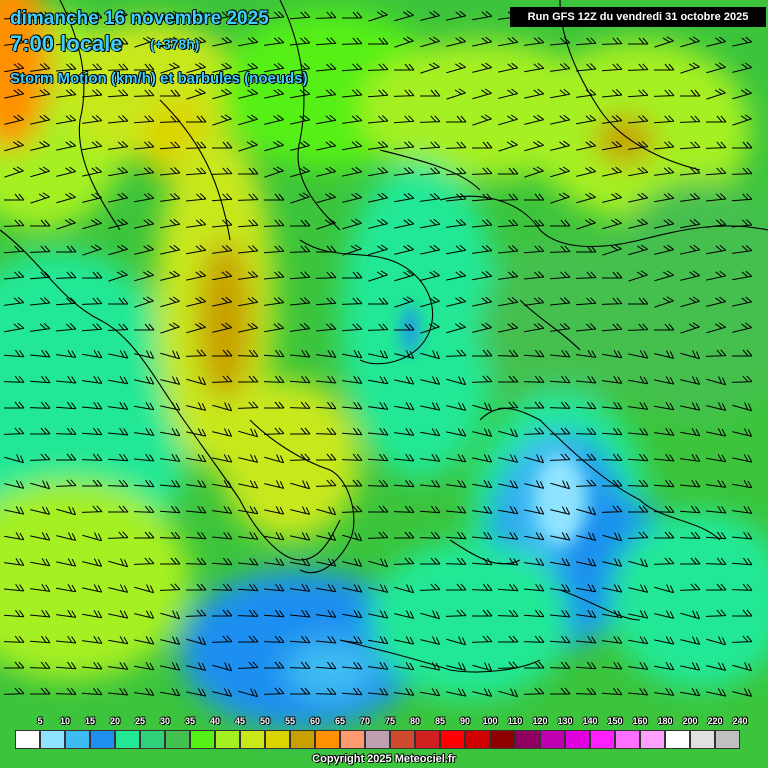 The width and height of the screenshot is (768, 768). I want to click on legend-label: 180, so click(665, 721).